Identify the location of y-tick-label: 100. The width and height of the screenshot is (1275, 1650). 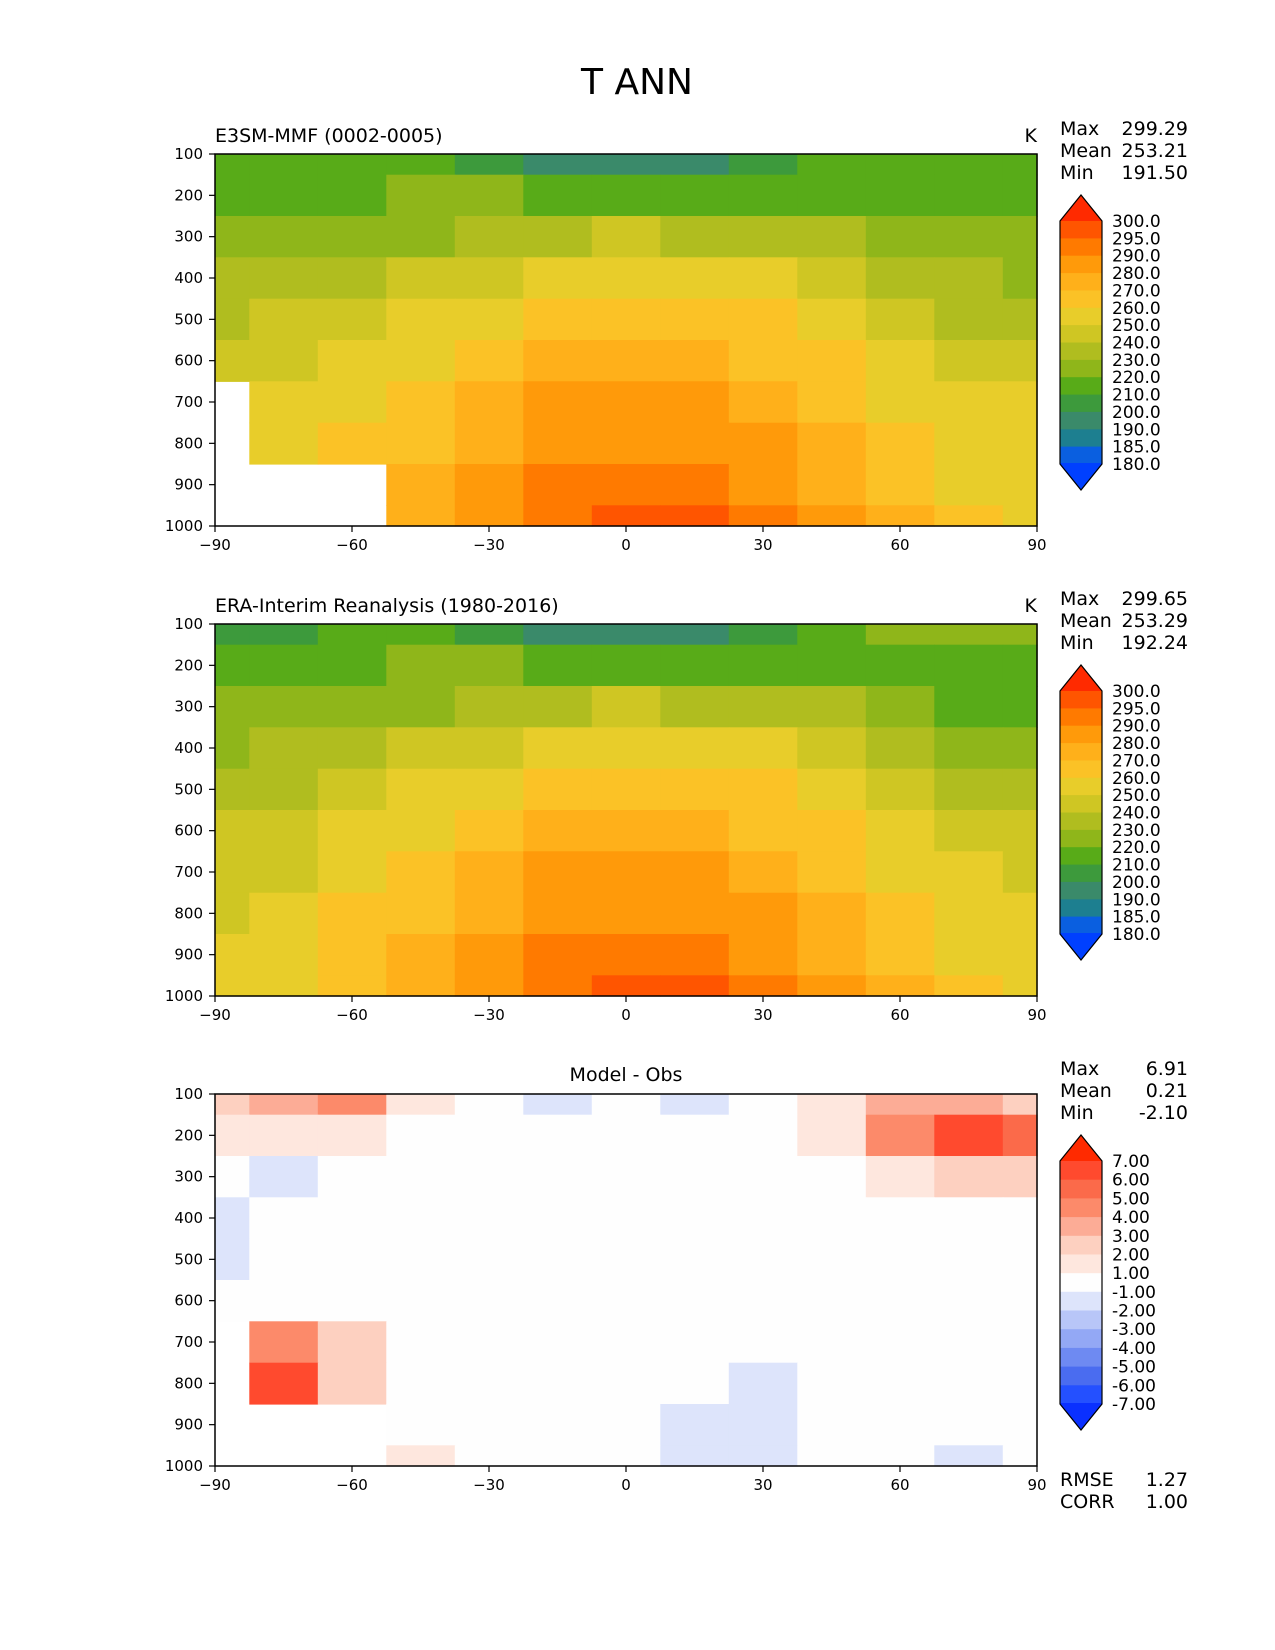
(188, 154).